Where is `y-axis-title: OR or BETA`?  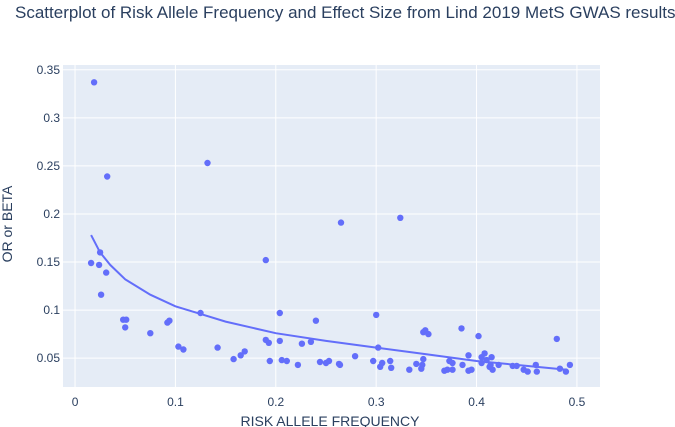 y-axis-title: OR or BETA is located at coordinates (7, 223).